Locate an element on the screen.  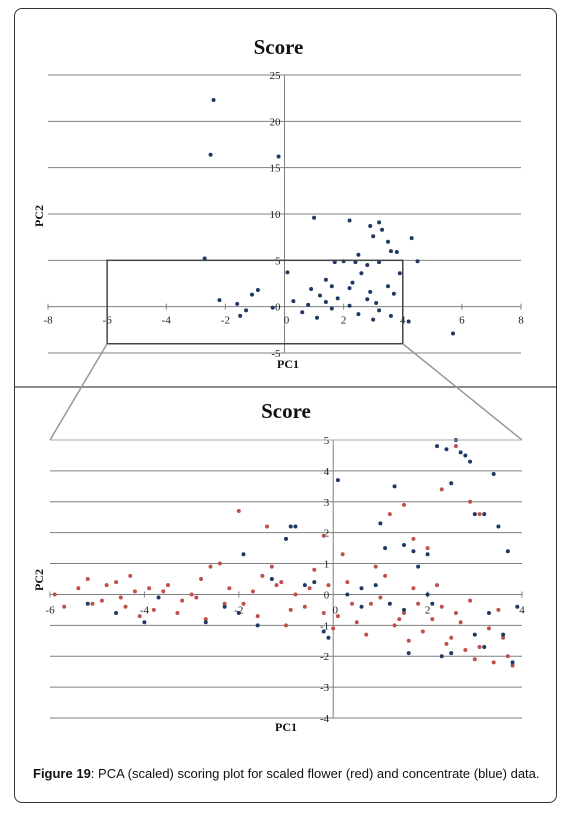
zoom-region-box is located at coordinates (255, 302).